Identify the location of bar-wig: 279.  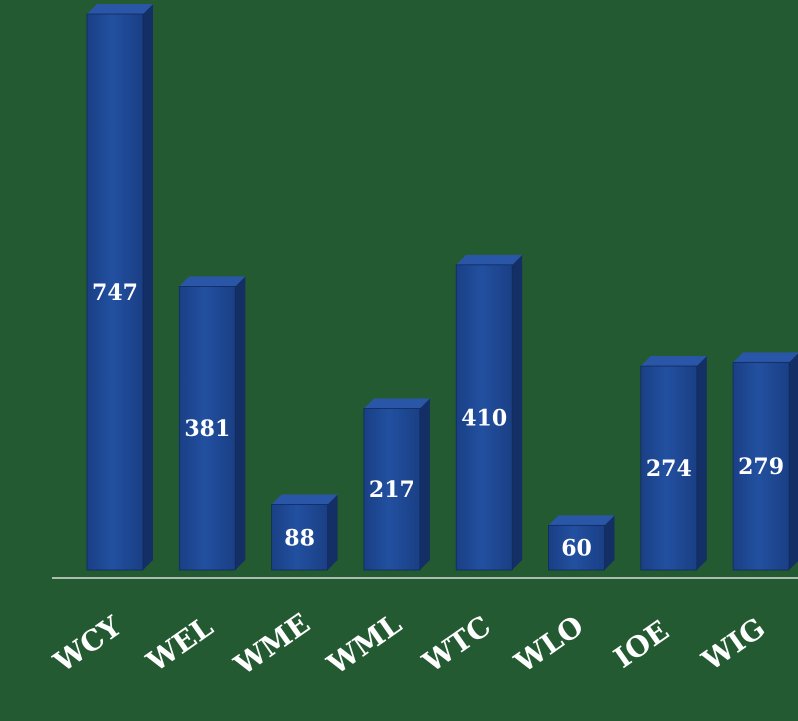
(765, 461).